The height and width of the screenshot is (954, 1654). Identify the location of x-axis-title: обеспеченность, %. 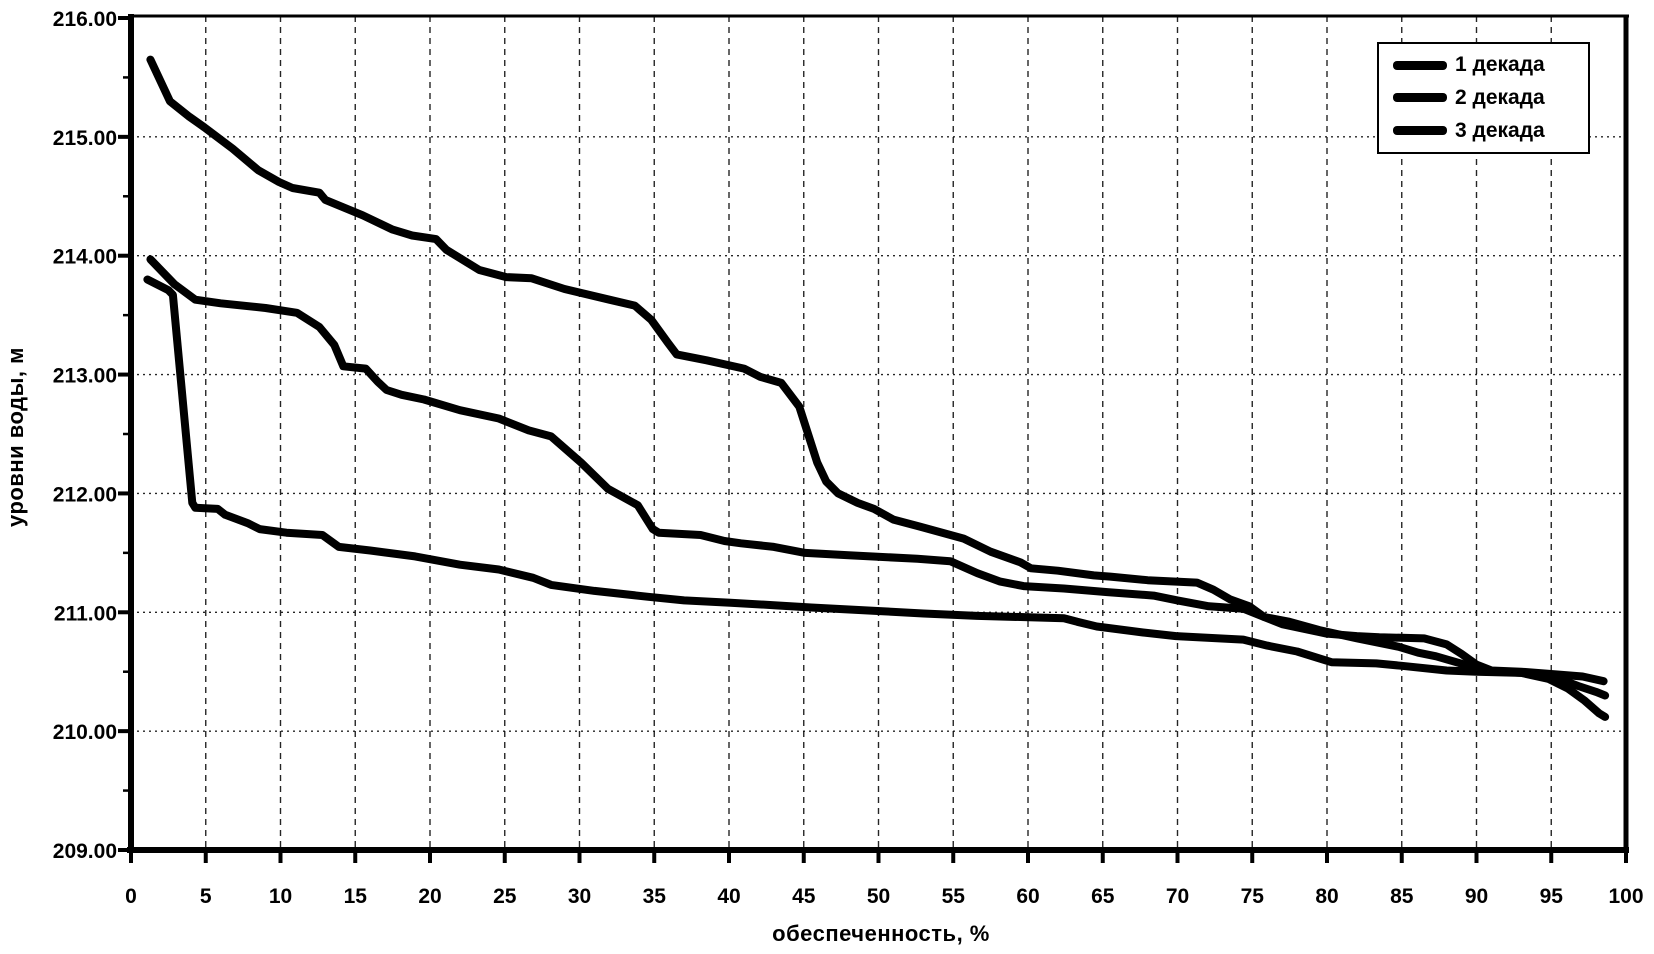
(881, 933).